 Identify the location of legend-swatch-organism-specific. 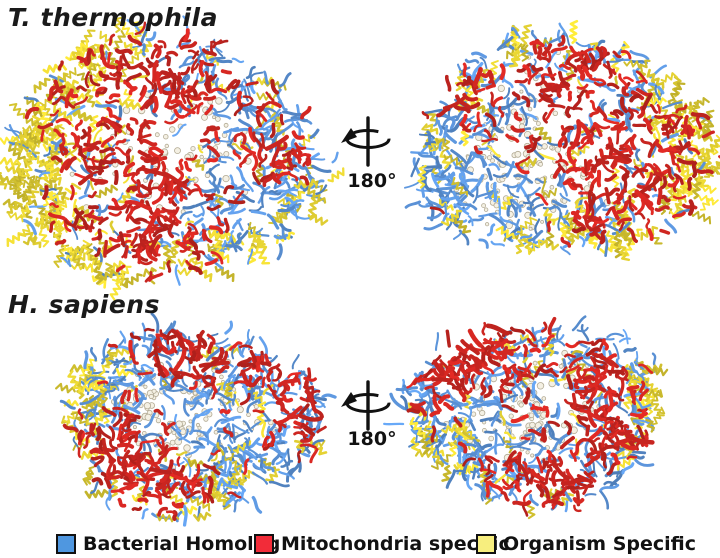
(486, 544).